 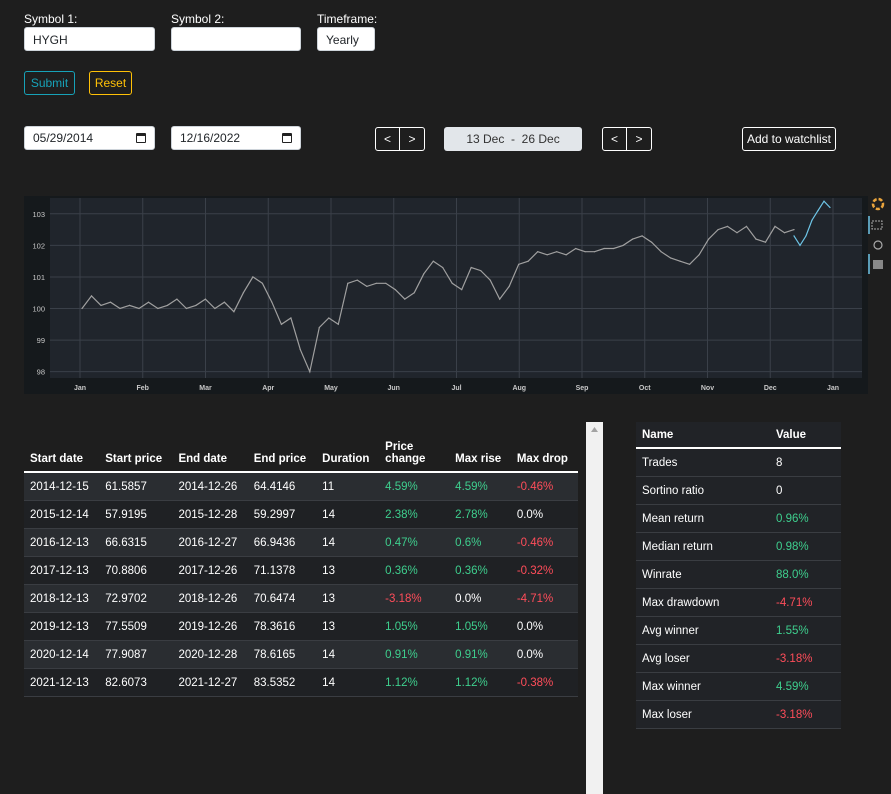 What do you see at coordinates (210, 514) in the screenshot?
I see `table-cell: 2015-12-28` at bounding box center [210, 514].